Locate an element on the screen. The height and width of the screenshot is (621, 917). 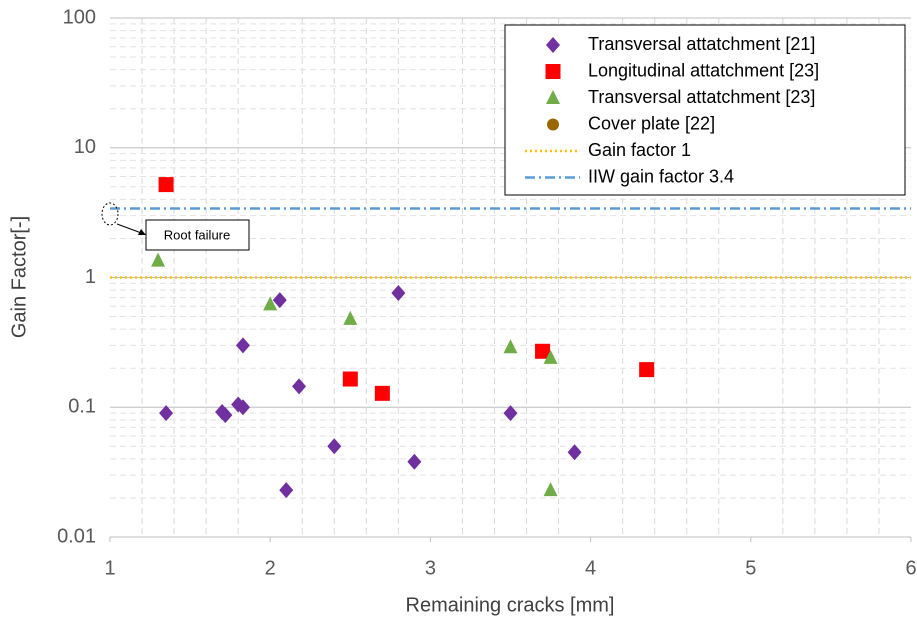
legend-label: Transversal attatchment [21] is located at coordinates (701, 44).